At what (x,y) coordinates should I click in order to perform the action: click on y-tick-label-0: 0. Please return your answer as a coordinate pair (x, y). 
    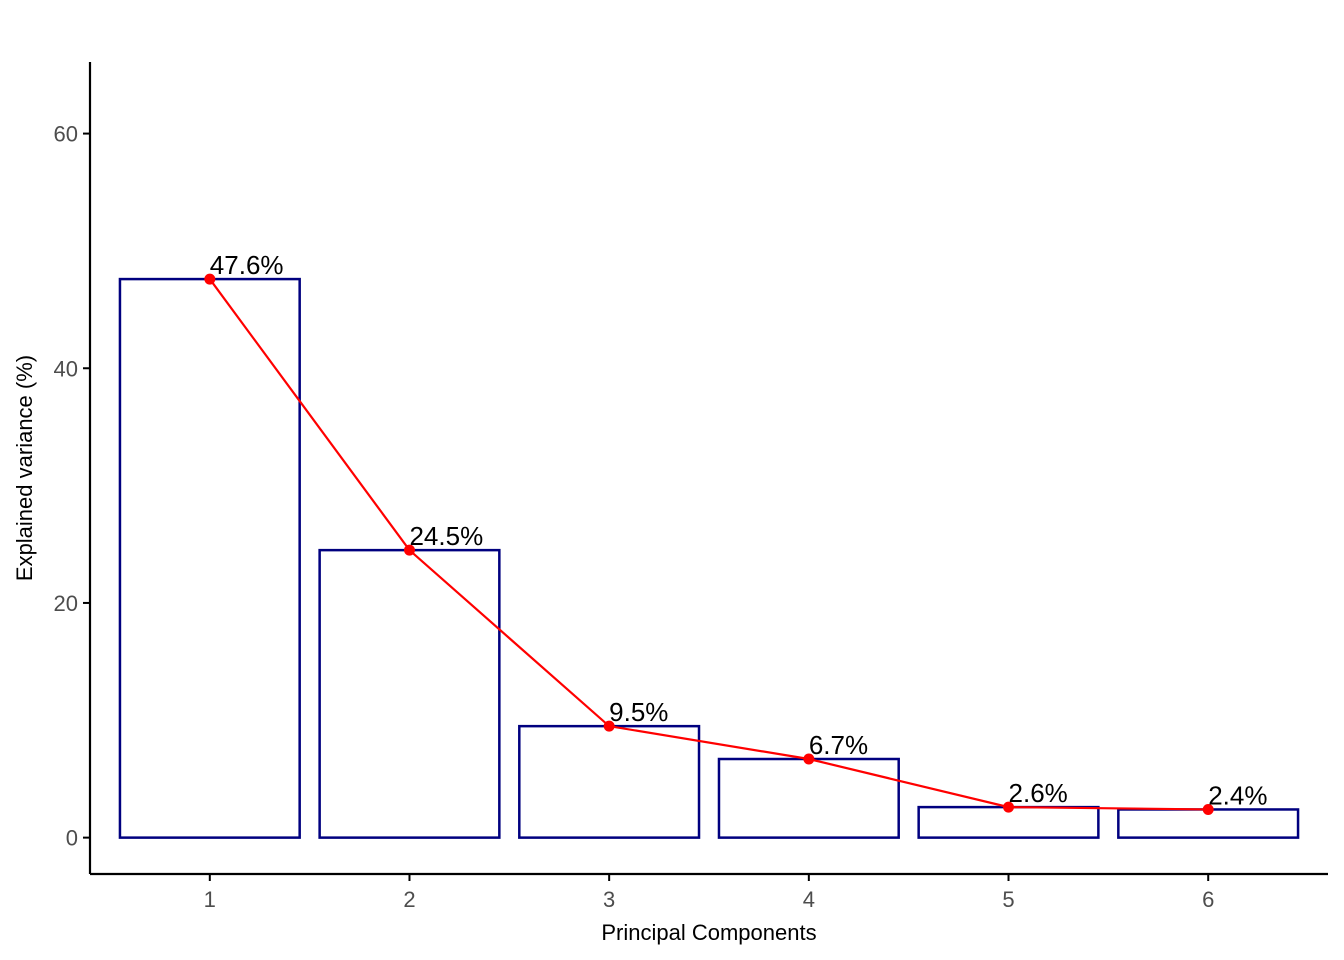
    Looking at the image, I should click on (72, 838).